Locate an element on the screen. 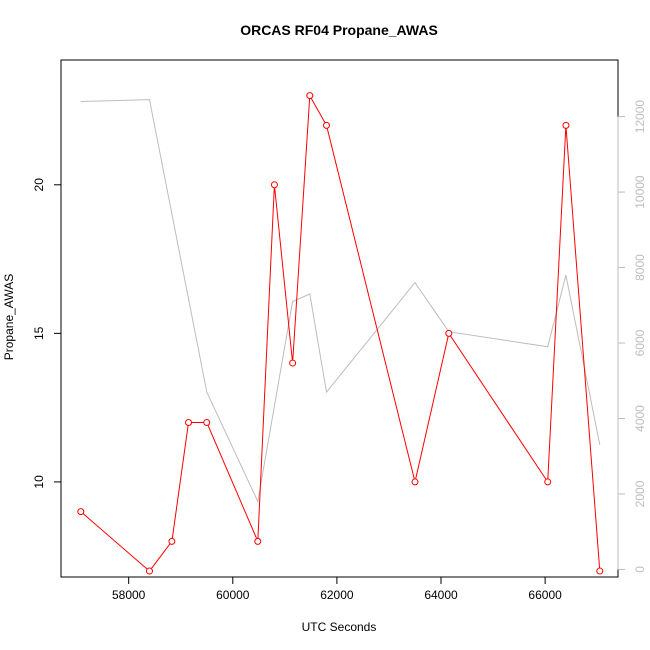 This screenshot has height=650, width=650. y-tick-label: 15 is located at coordinates (39, 333).